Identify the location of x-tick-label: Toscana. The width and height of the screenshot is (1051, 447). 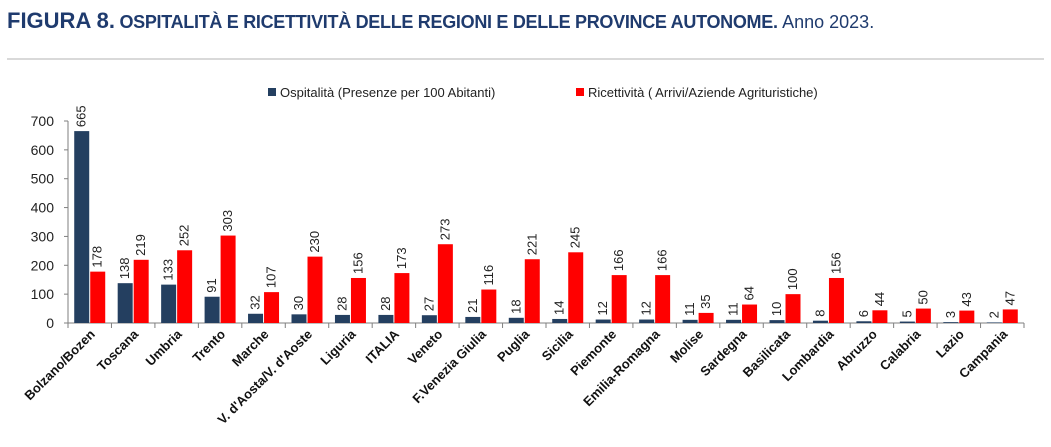
(118, 350).